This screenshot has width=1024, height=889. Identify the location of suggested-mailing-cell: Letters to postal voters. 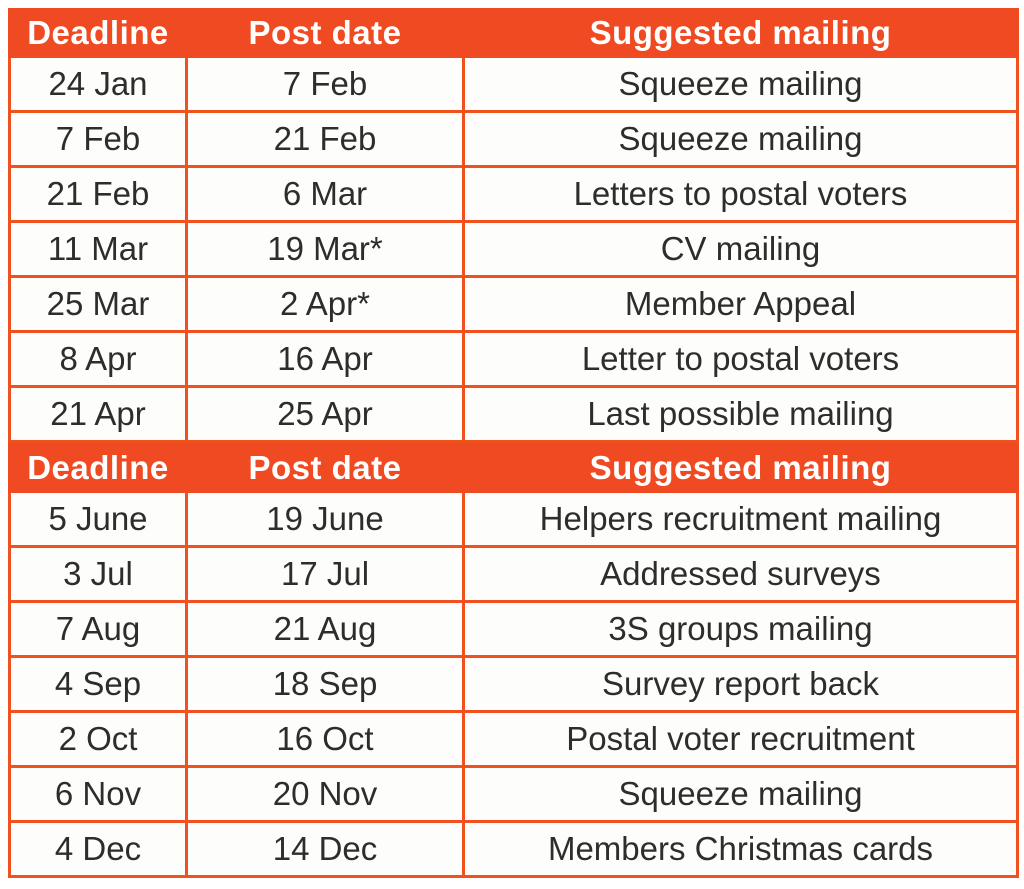
(740, 194).